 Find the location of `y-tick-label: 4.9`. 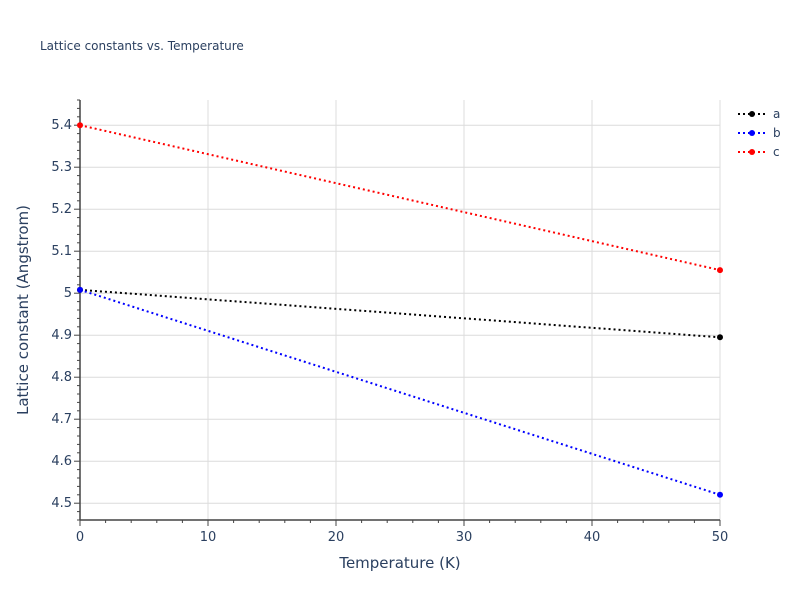

y-tick-label: 4.9 is located at coordinates (61, 335).